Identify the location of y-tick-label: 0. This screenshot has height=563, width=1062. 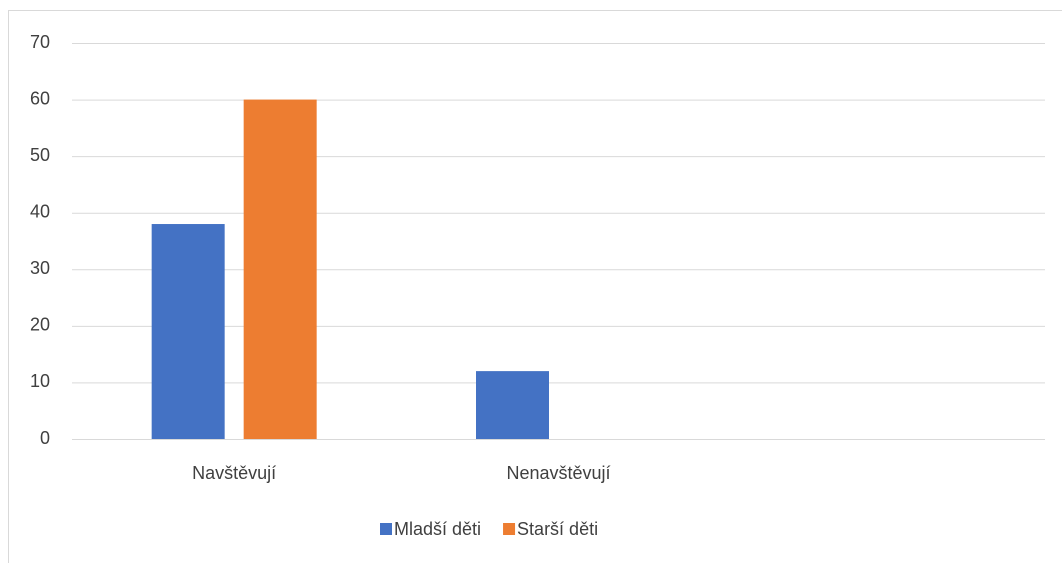
(45, 438).